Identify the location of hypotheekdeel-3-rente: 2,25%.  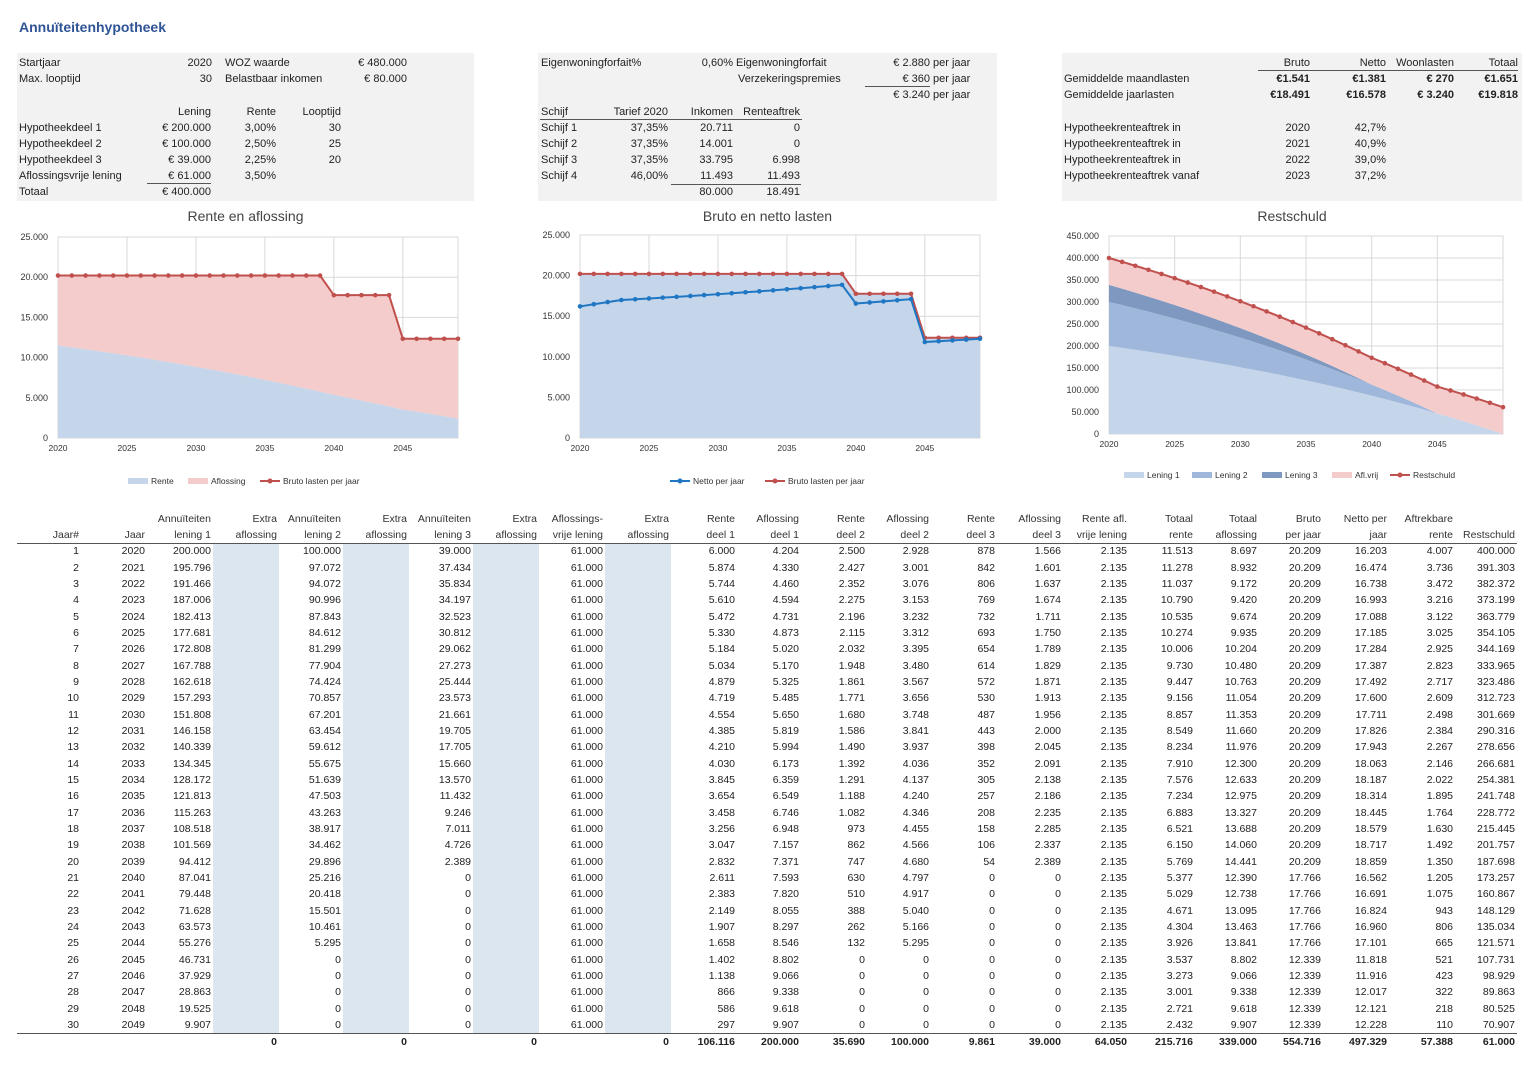
(260, 160).